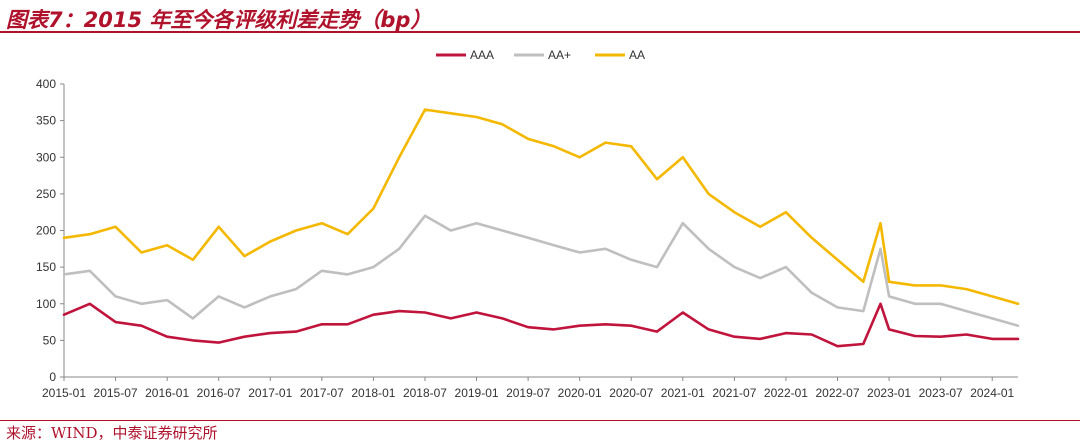 This screenshot has height=443, width=1080. What do you see at coordinates (373, 393) in the screenshot?
I see `x-tick-label: 2018-01` at bounding box center [373, 393].